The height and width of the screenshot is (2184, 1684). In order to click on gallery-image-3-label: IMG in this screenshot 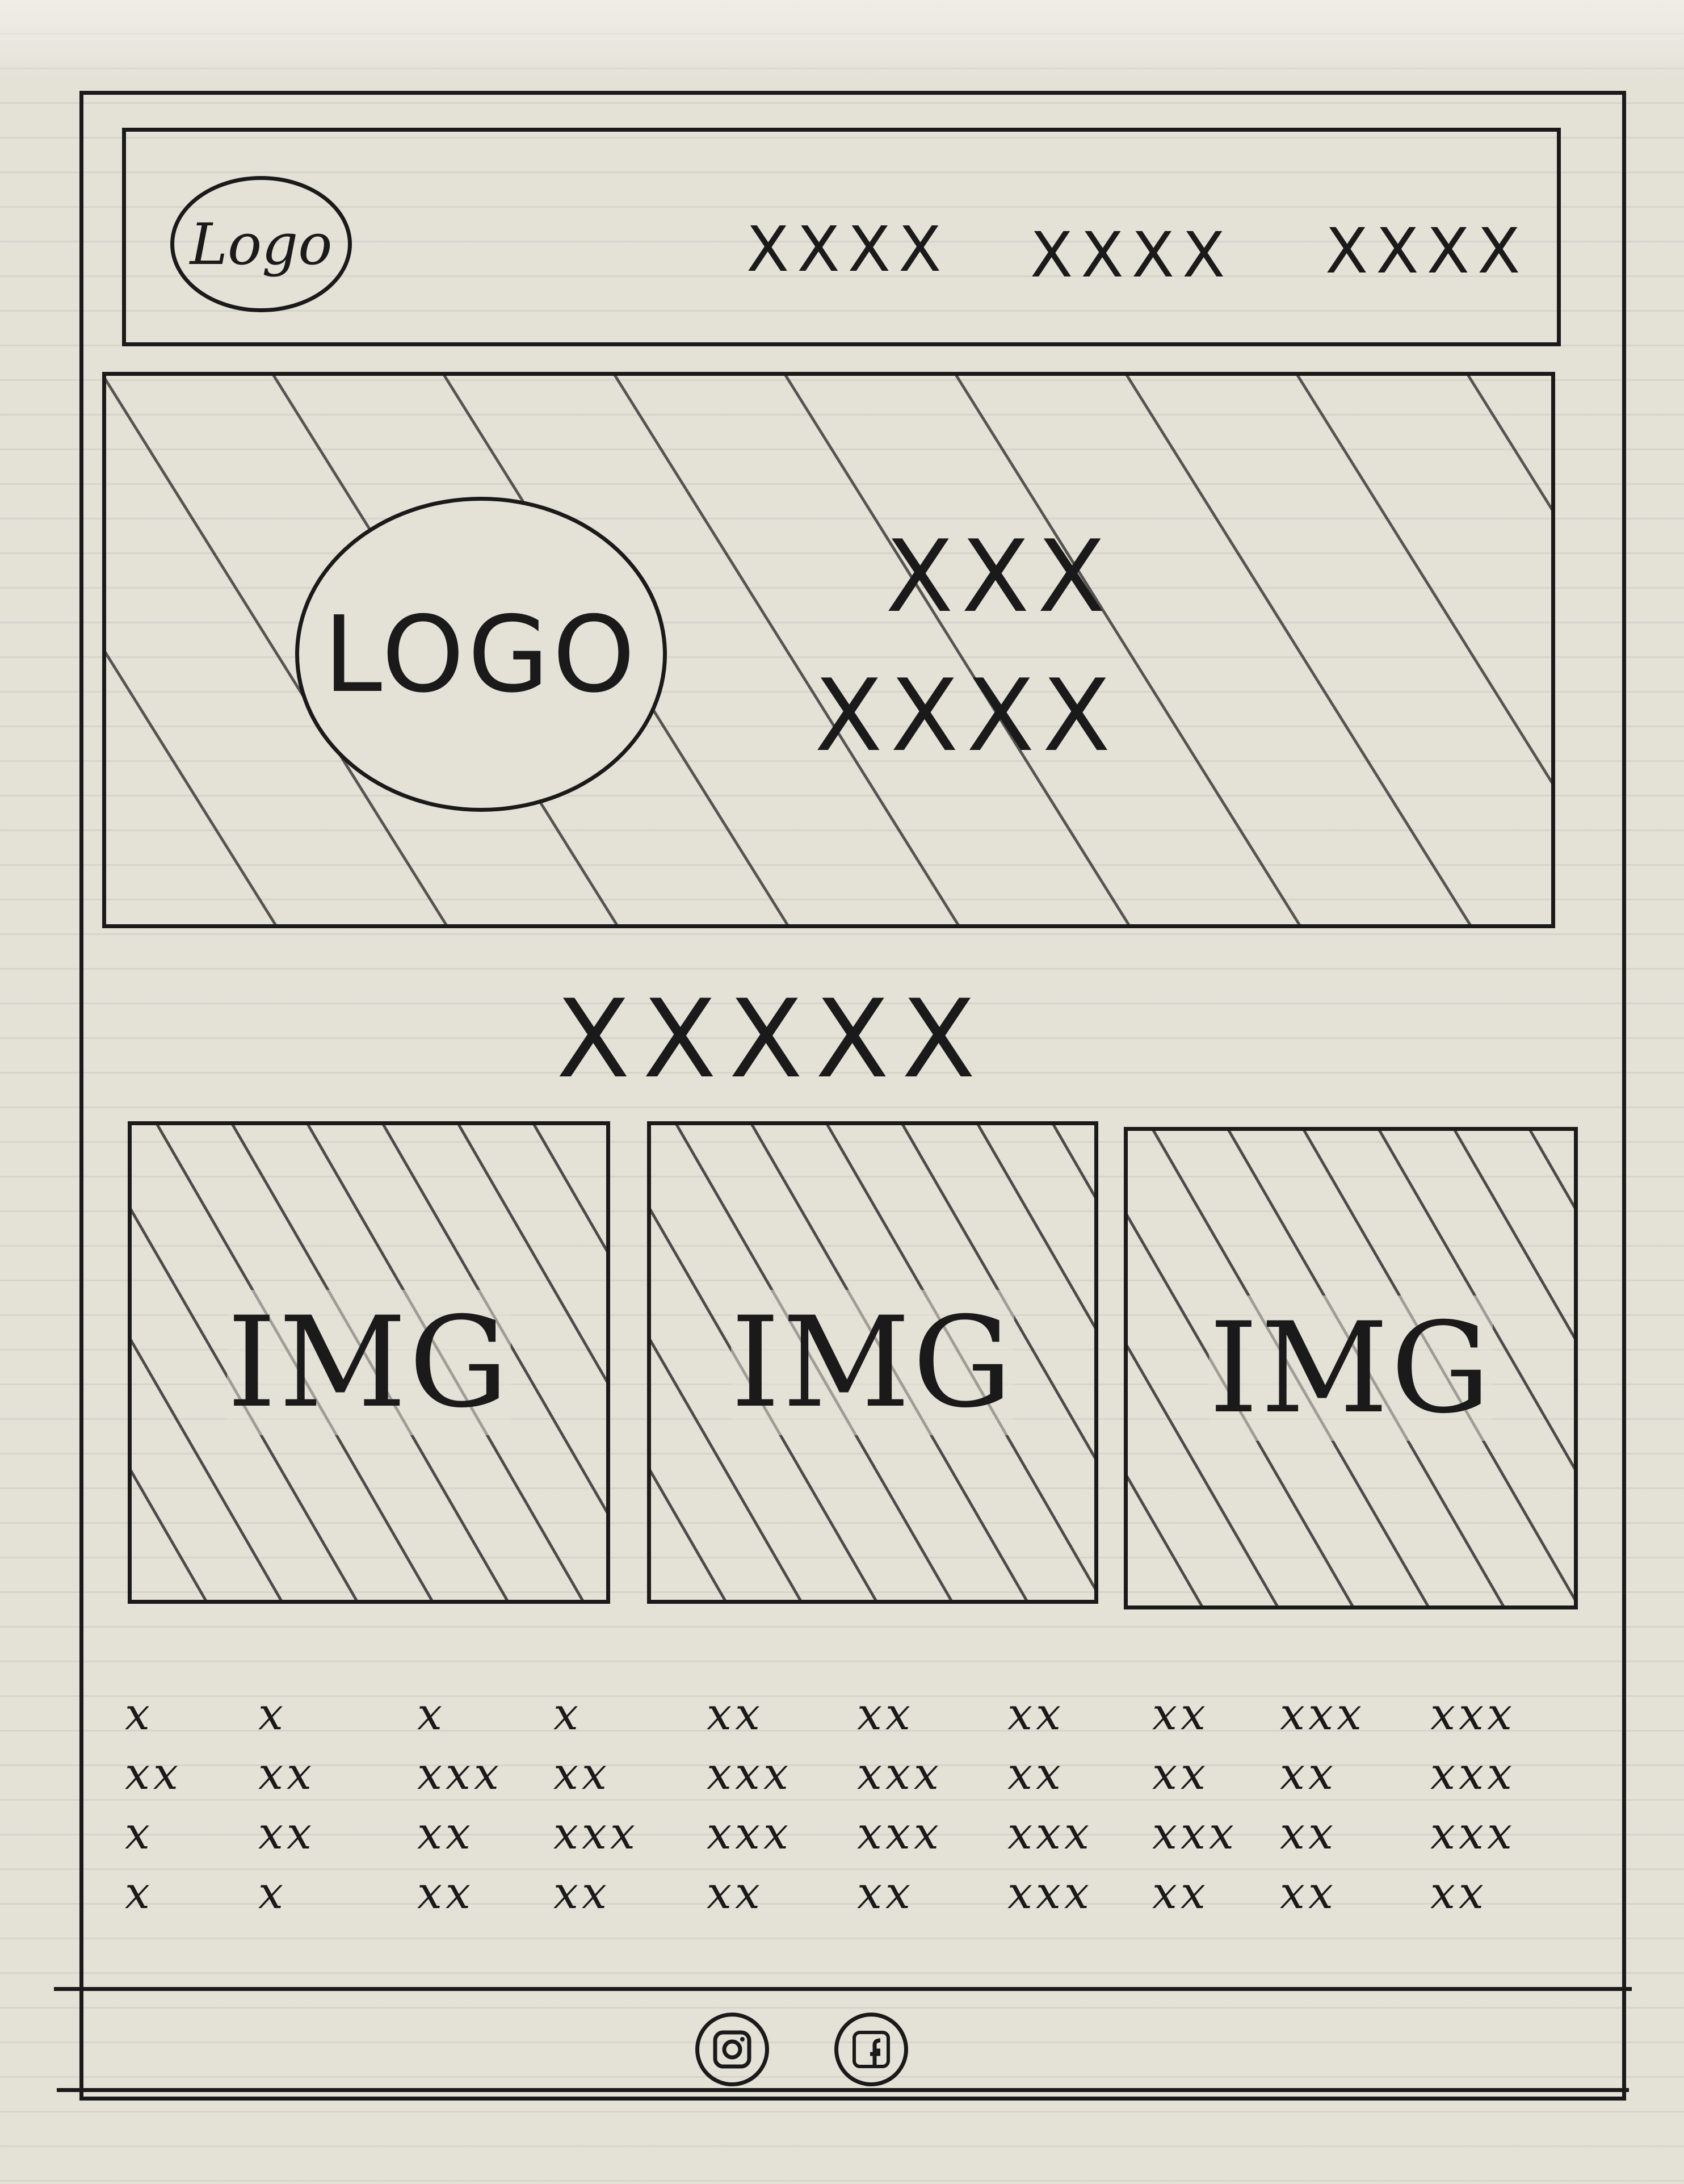, I will do `click(1351, 1368)`.